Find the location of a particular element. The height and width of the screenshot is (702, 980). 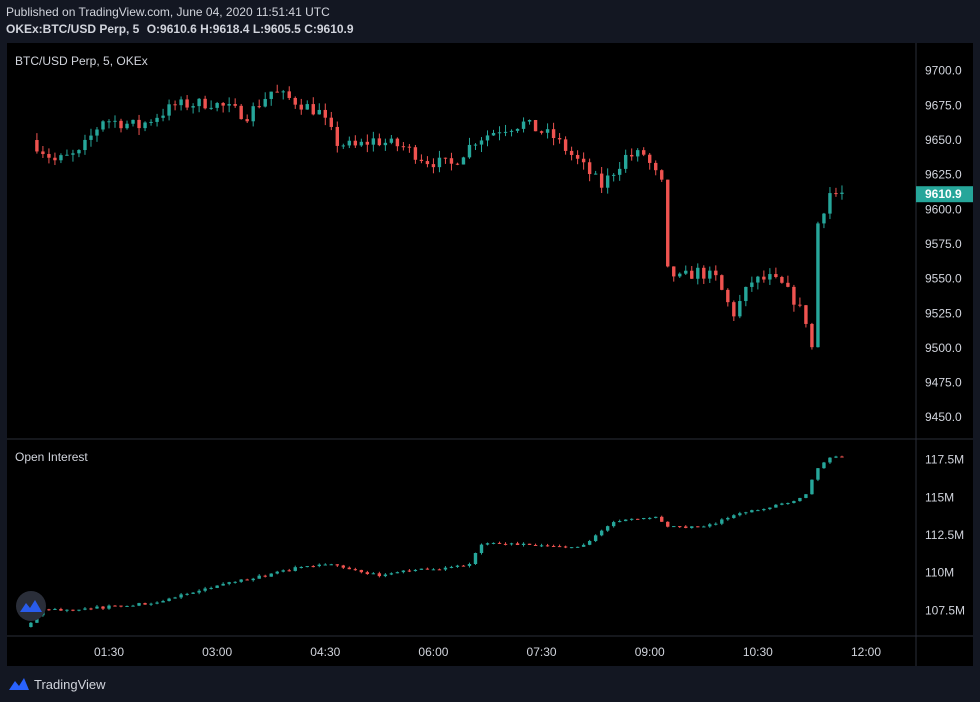

oi-tick-label: 107.5M is located at coordinates (945, 610).